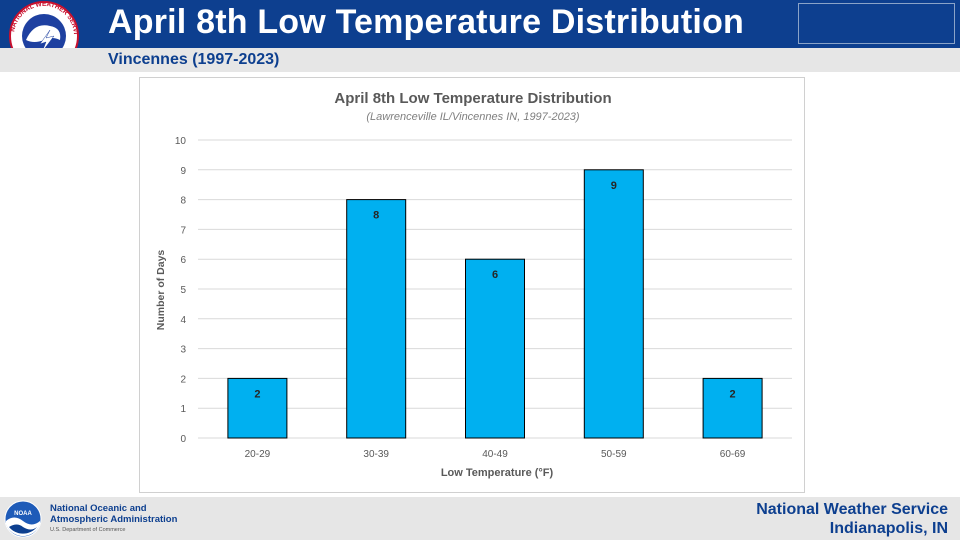  I want to click on page-title: April 8th Low Temperature Distribution, so click(426, 22).